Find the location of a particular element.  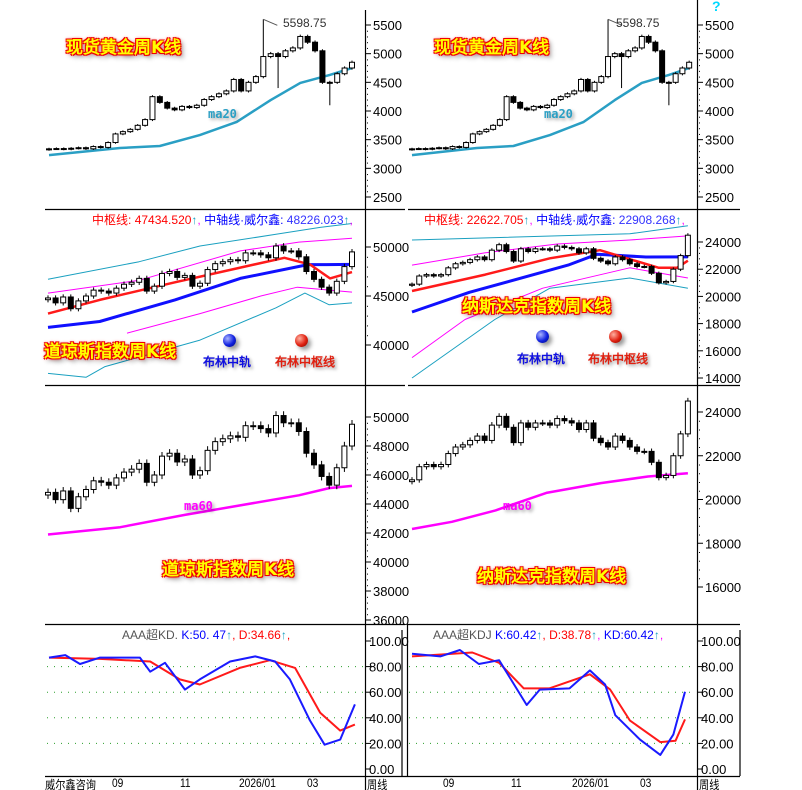

axis-label: 中轴线·威尔鑫 is located at coordinates (574, 220).